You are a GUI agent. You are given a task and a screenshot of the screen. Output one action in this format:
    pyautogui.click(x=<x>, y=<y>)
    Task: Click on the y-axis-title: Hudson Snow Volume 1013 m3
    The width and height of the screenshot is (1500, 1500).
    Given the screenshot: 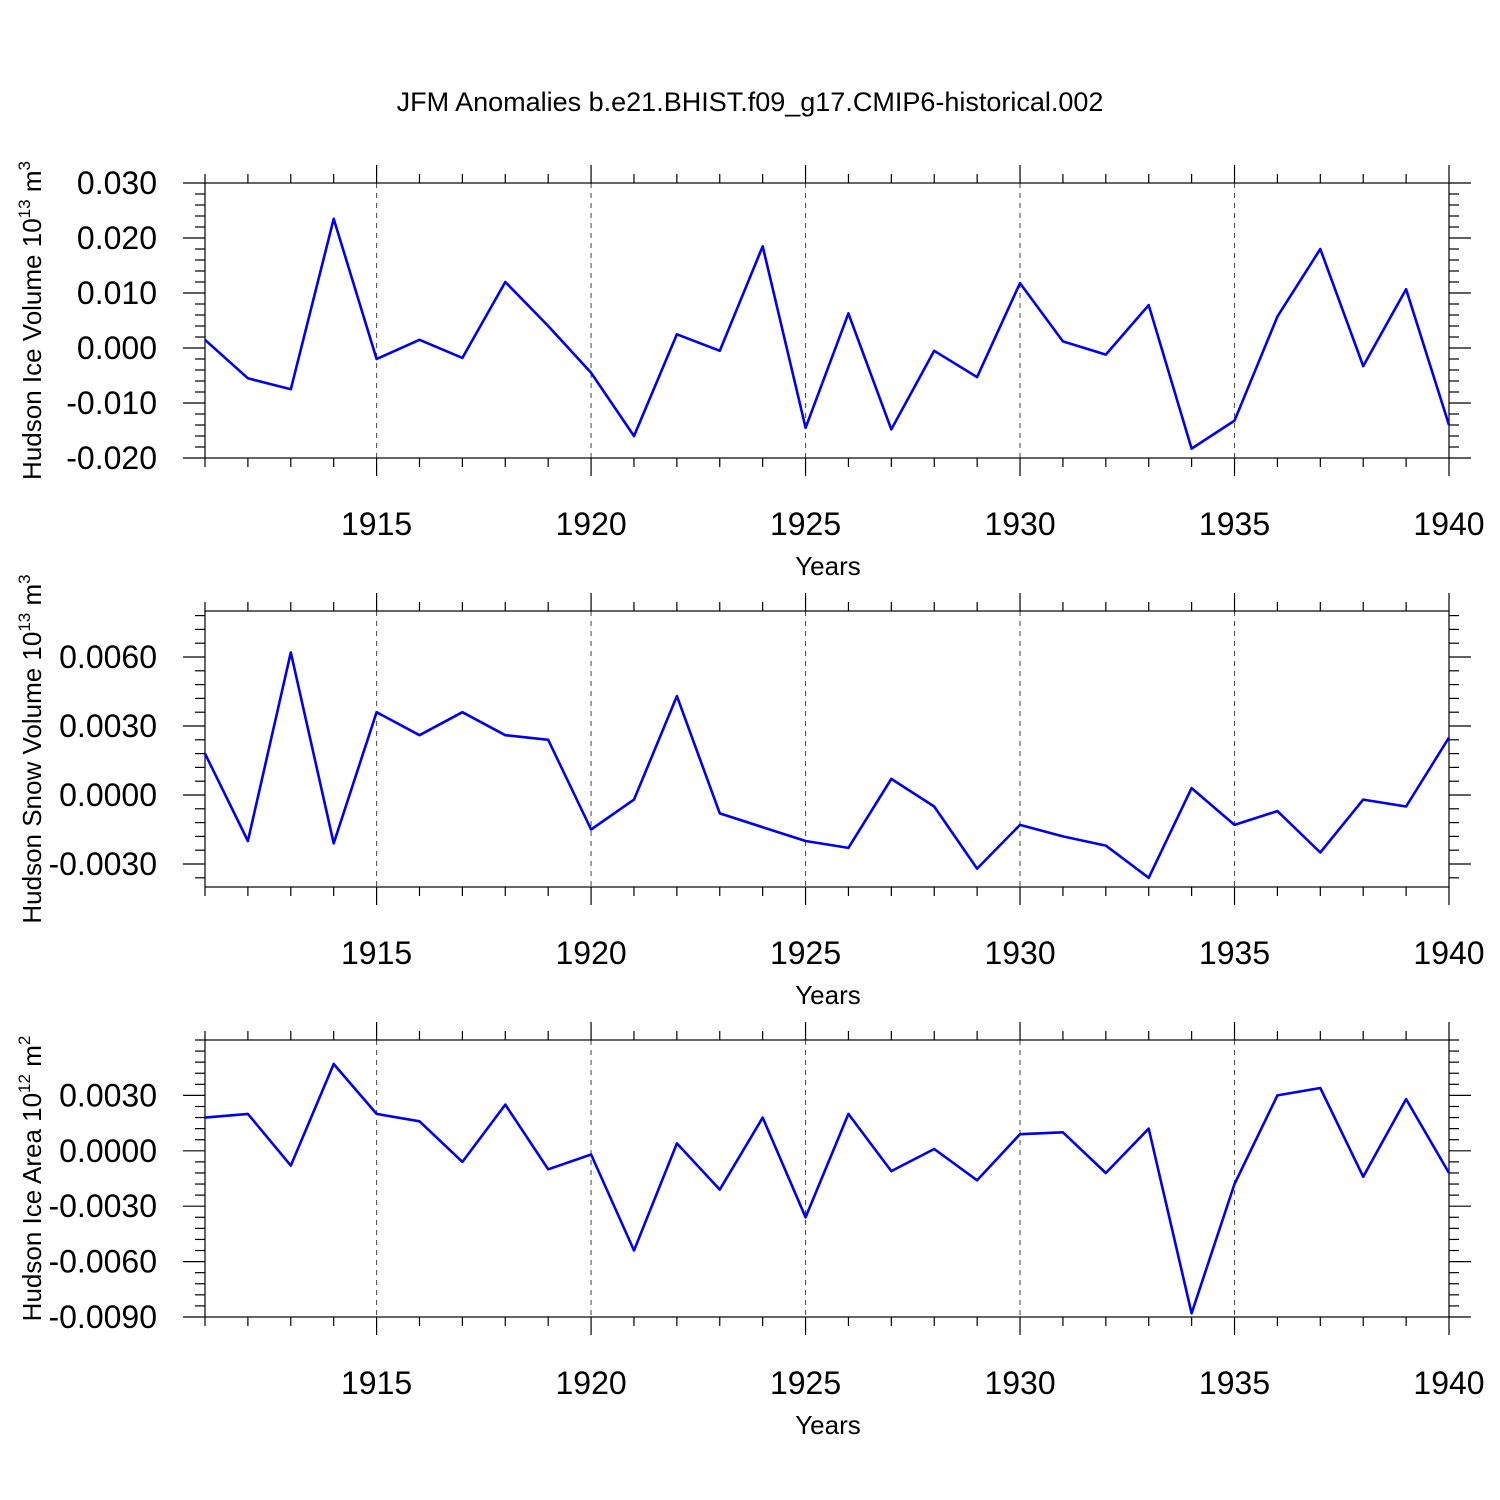 What is the action you would take?
    pyautogui.click(x=31, y=748)
    